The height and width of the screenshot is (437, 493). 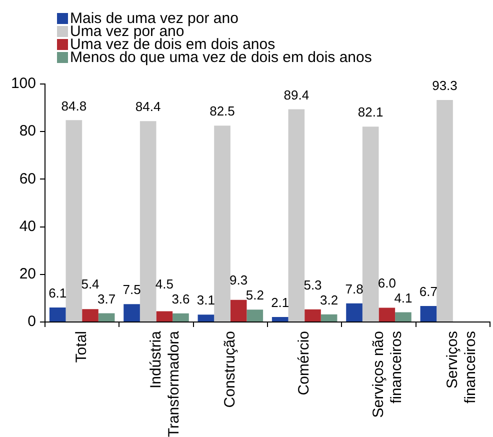 I want to click on data-label: 3.1, so click(x=205, y=300).